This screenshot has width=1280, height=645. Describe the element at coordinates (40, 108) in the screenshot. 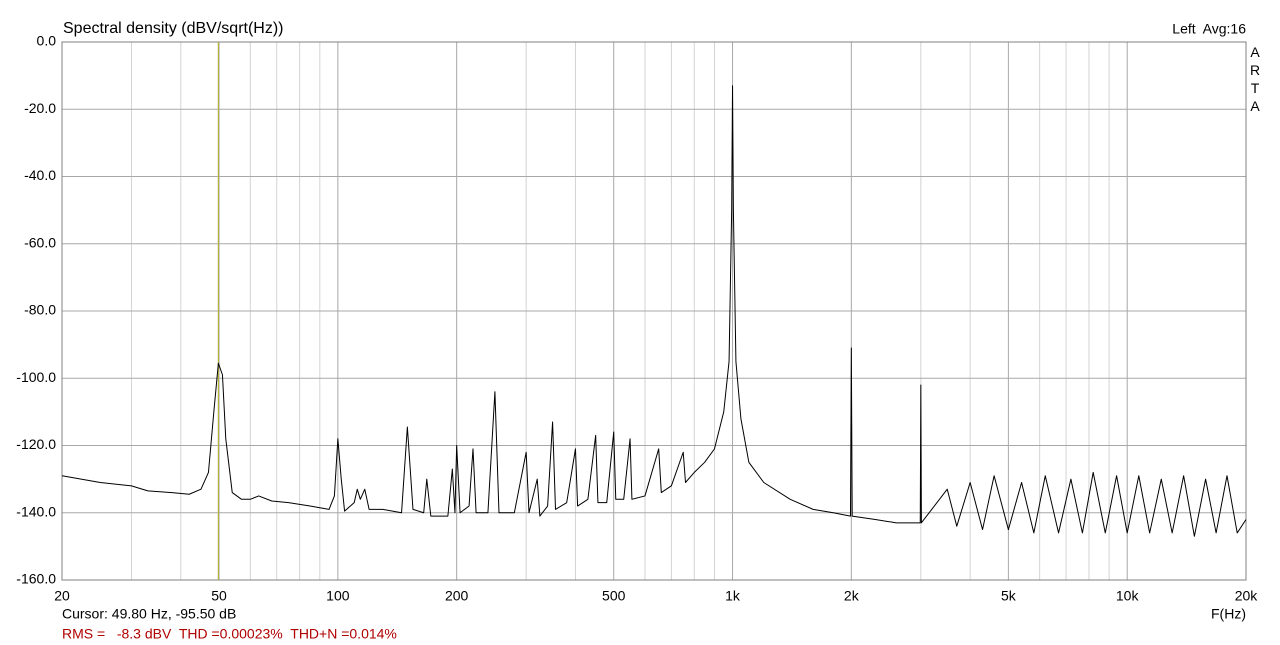

I see `y-tick-label: -20.0` at that location.